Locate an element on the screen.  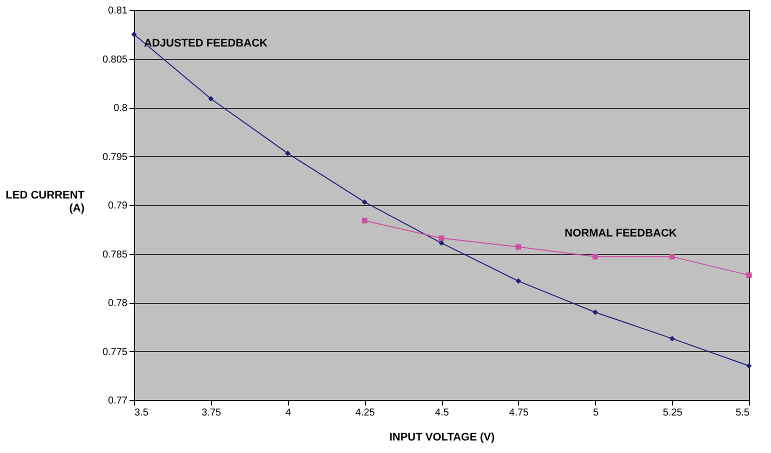
y-tick-label: 0.77 is located at coordinates (118, 401).